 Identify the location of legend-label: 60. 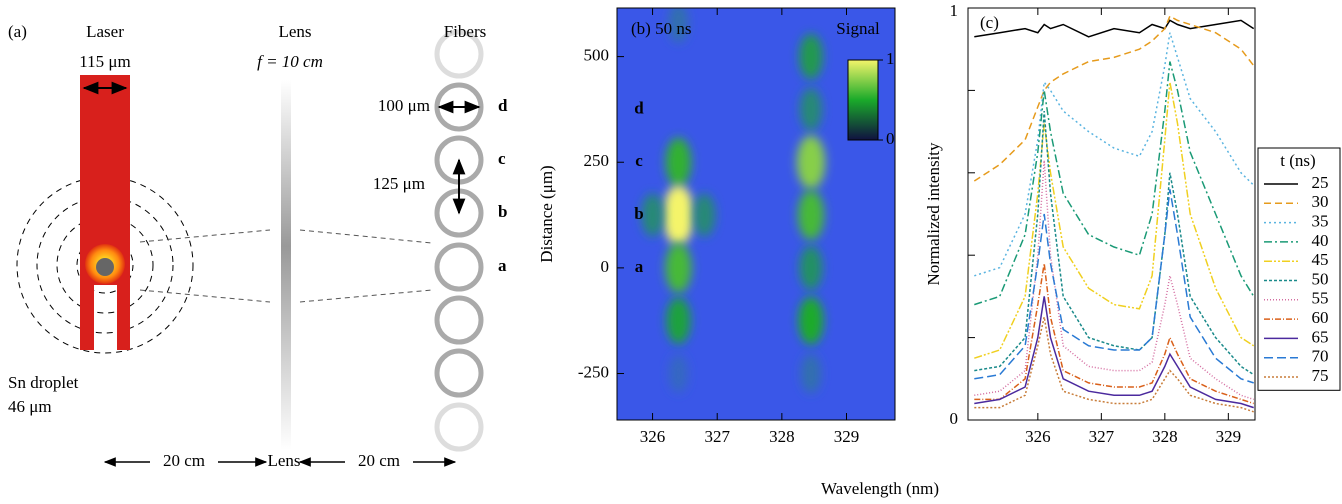
(1320, 317).